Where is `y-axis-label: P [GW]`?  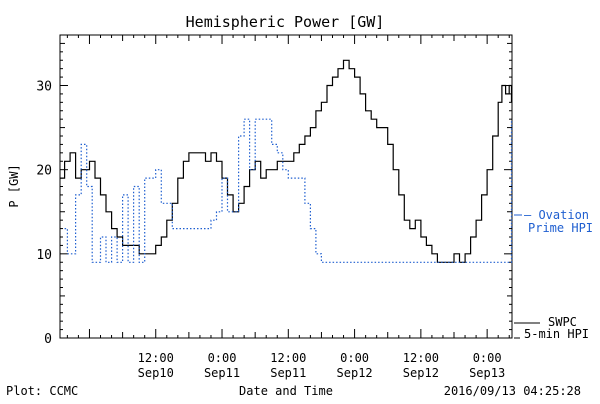
y-axis-label: P [GW] is located at coordinates (14, 185).